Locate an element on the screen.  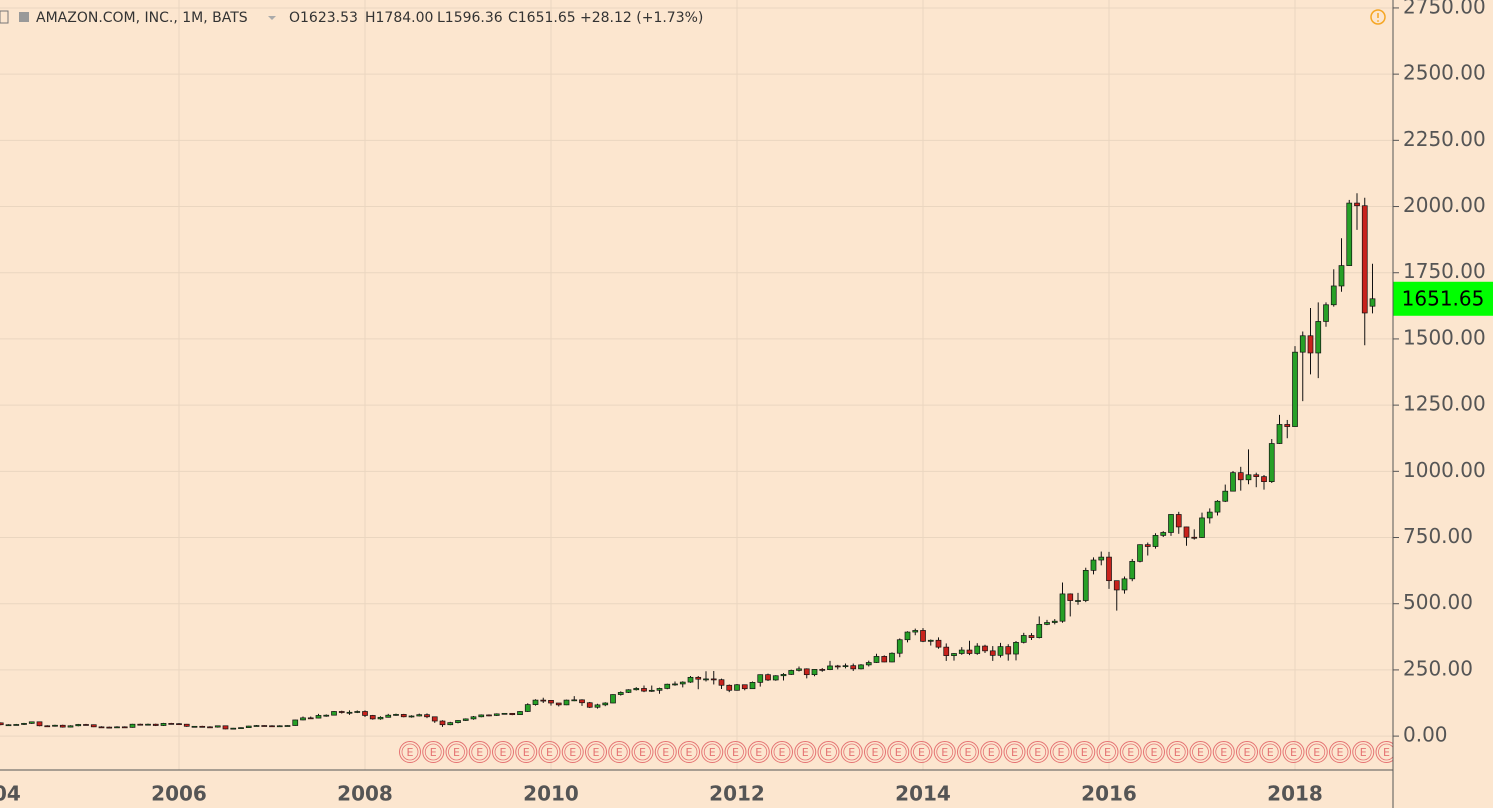
low-readout: L1596.36 is located at coordinates (470, 18).